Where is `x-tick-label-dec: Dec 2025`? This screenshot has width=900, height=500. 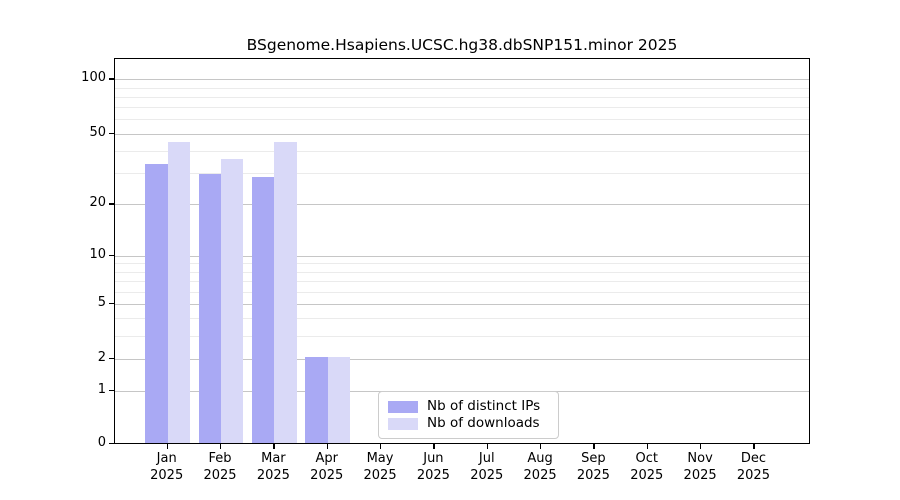 x-tick-label-dec: Dec 2025 is located at coordinates (753, 467).